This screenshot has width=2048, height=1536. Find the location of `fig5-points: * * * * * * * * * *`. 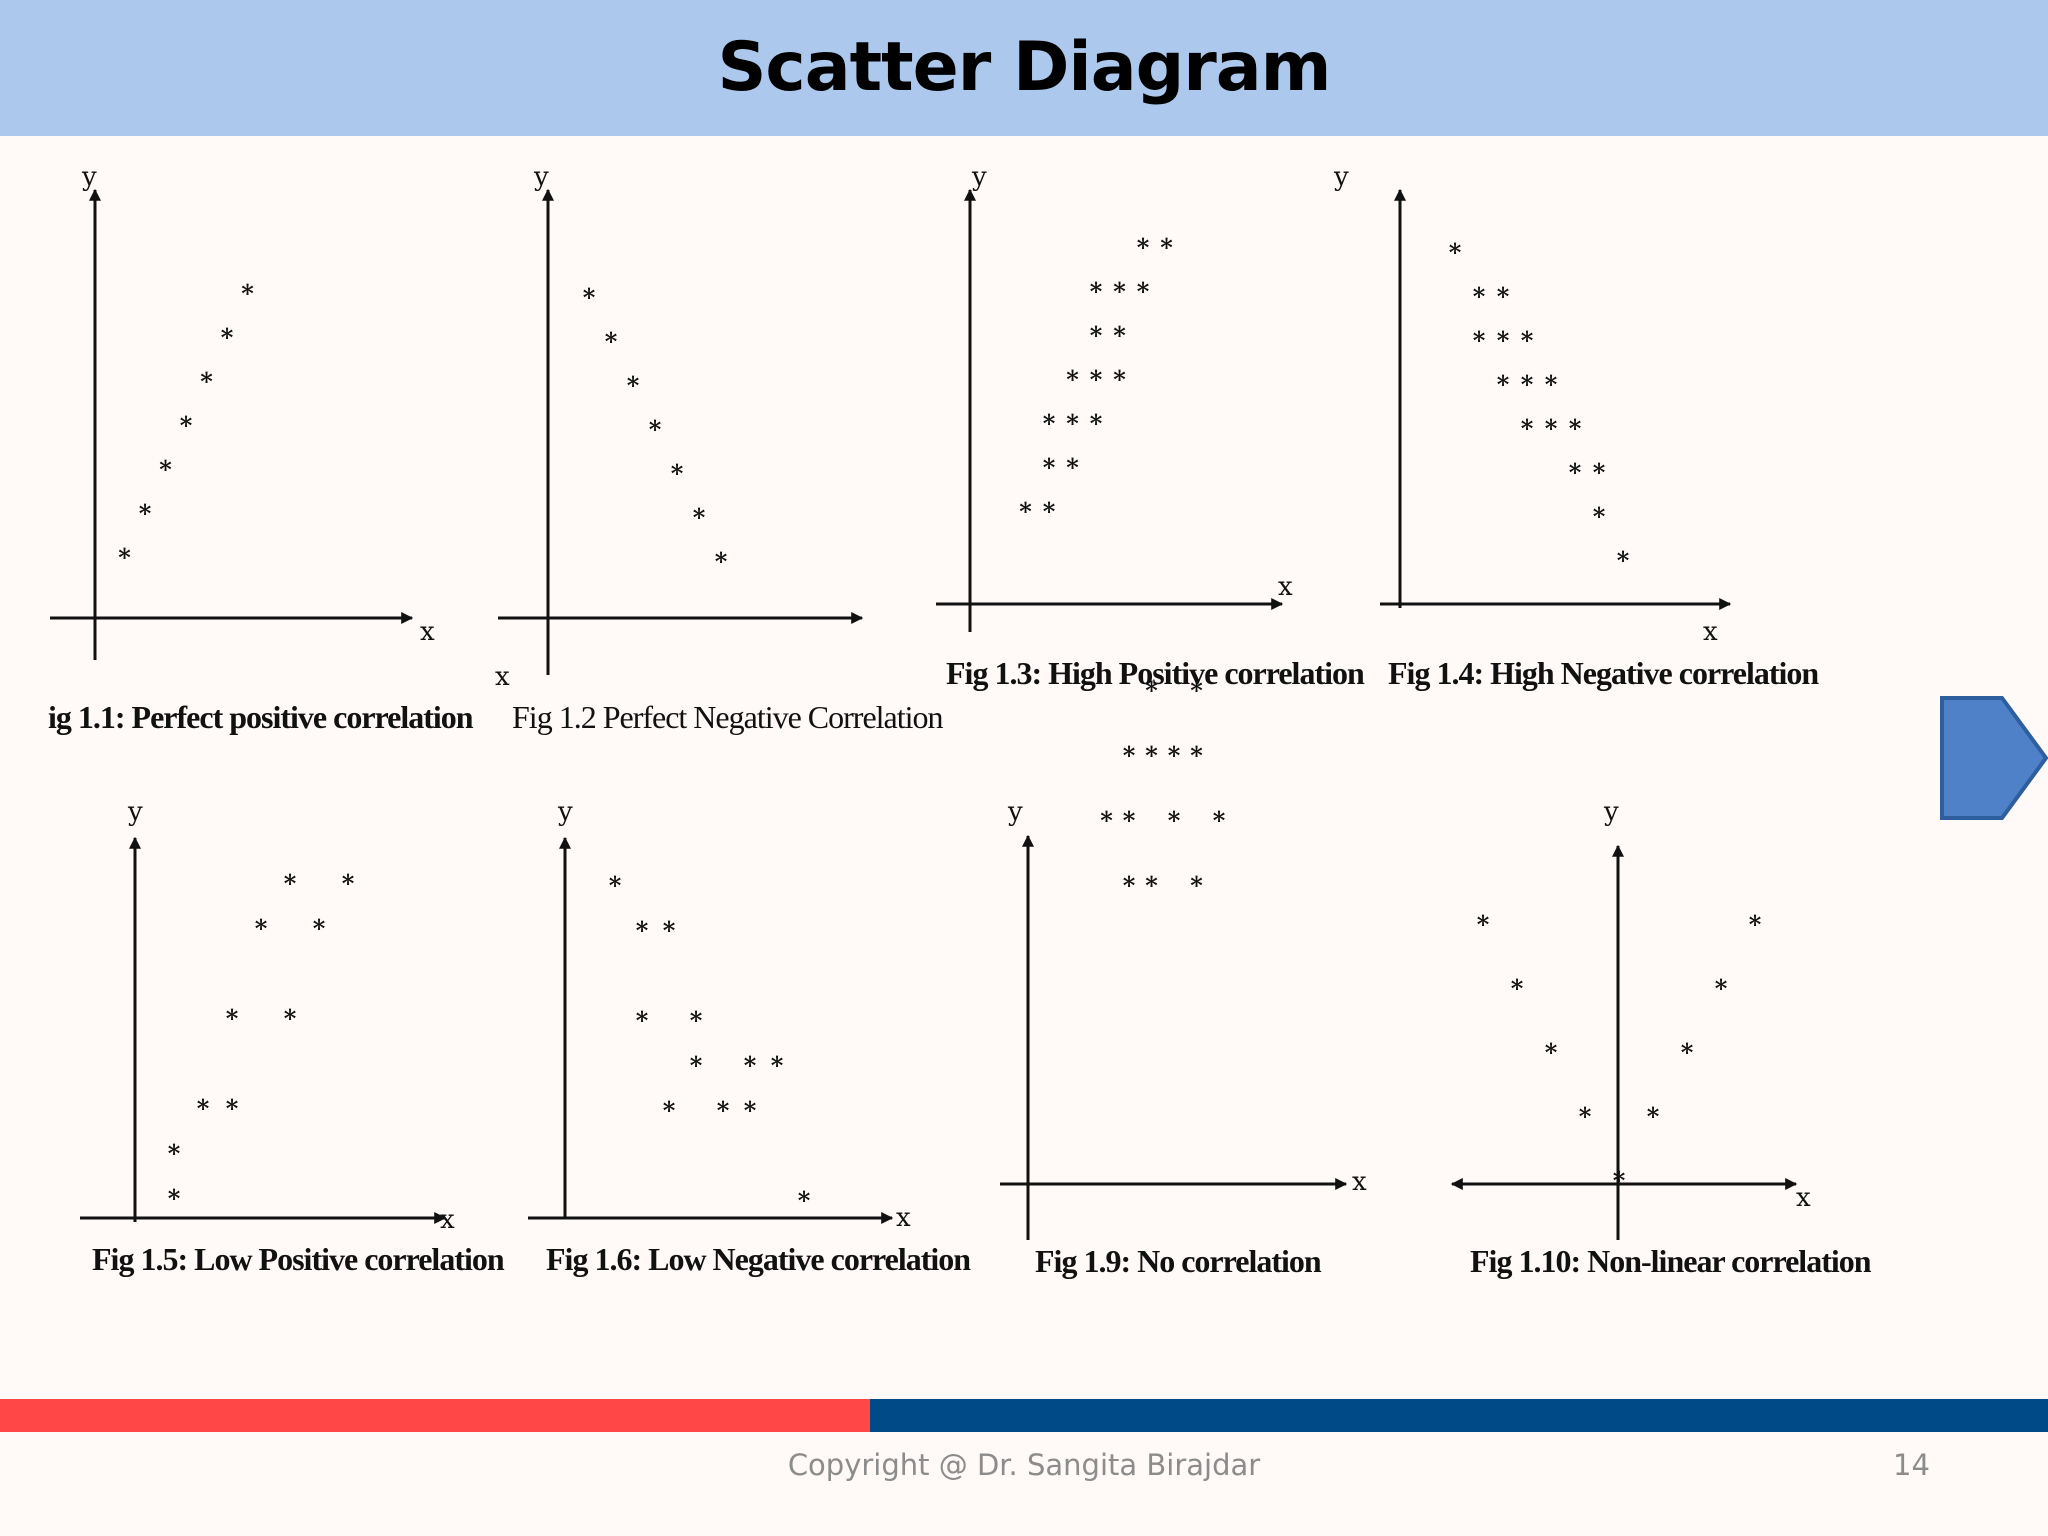

fig5-points: * * * * * * * * * * is located at coordinates (261, 1041).